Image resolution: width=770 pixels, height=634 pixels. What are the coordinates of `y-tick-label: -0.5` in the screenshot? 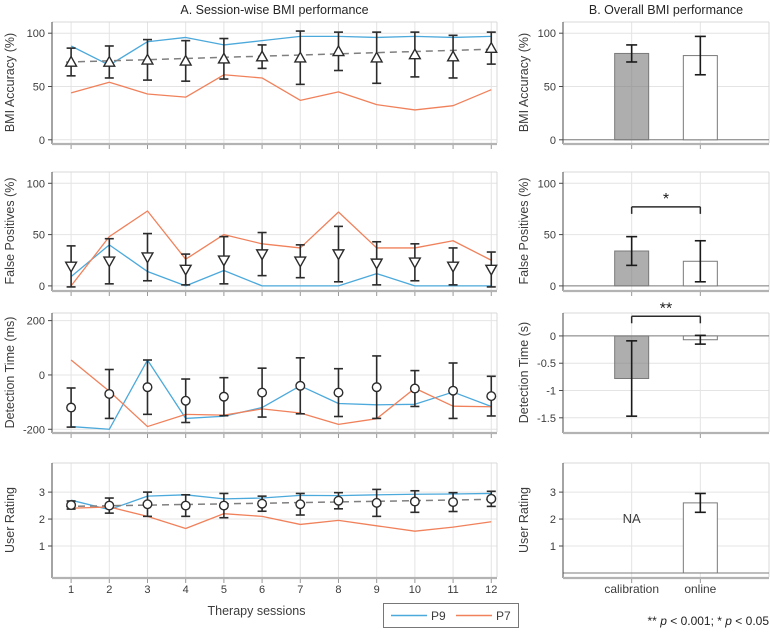 It's located at (546, 364).